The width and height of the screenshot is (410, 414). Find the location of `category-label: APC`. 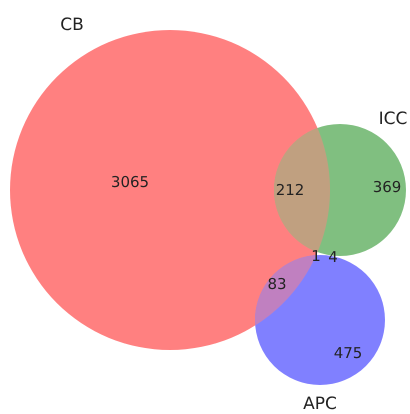

category-label: APC is located at coordinates (320, 404).